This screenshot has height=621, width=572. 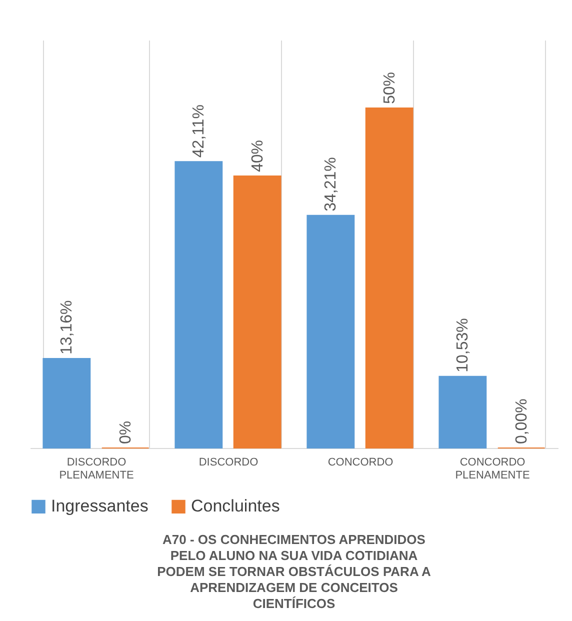 I want to click on data-label: 13,16%, so click(x=67, y=327).